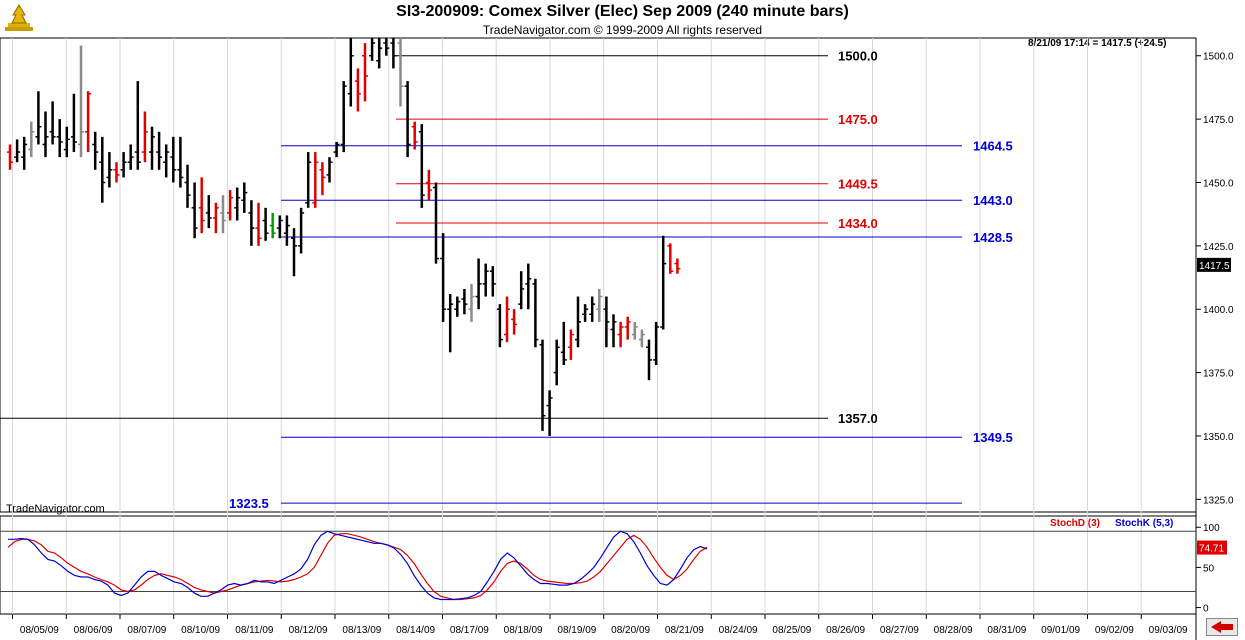  I want to click on stoch-legend-entry: StochD (3), so click(1075, 523).